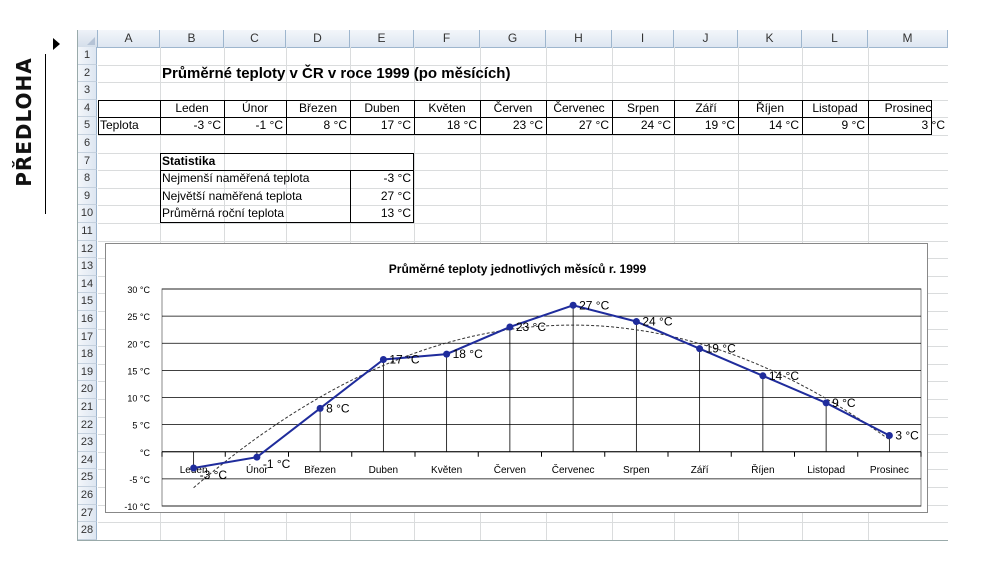 The height and width of the screenshot is (572, 995). I want to click on row-header-28: 28, so click(87, 531).